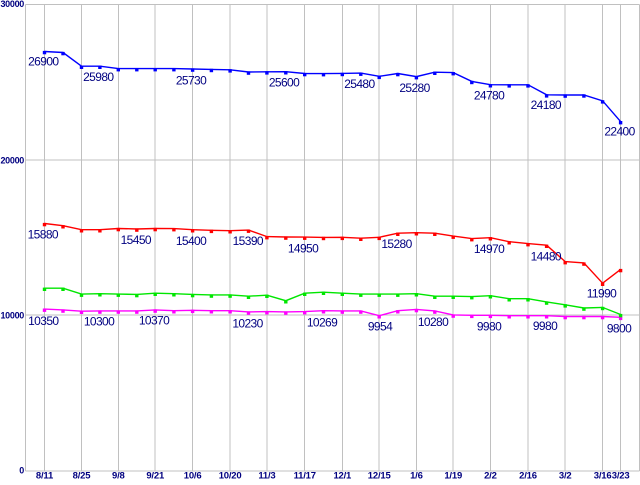 Image resolution: width=640 pixels, height=485 pixels. What do you see at coordinates (546, 105) in the screenshot?
I see `svg-text: 24180` at bounding box center [546, 105].